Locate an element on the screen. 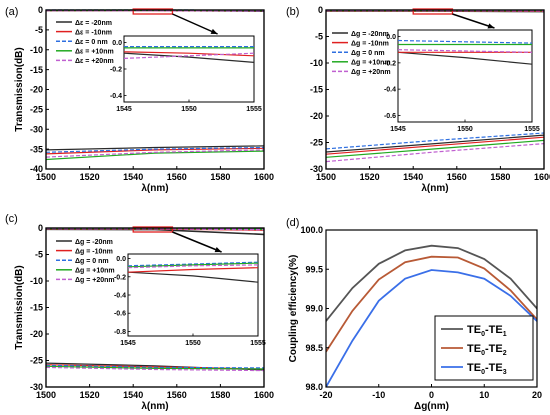 The height and width of the screenshot is (415, 550). x-tick-label: -20 is located at coordinates (325, 395).